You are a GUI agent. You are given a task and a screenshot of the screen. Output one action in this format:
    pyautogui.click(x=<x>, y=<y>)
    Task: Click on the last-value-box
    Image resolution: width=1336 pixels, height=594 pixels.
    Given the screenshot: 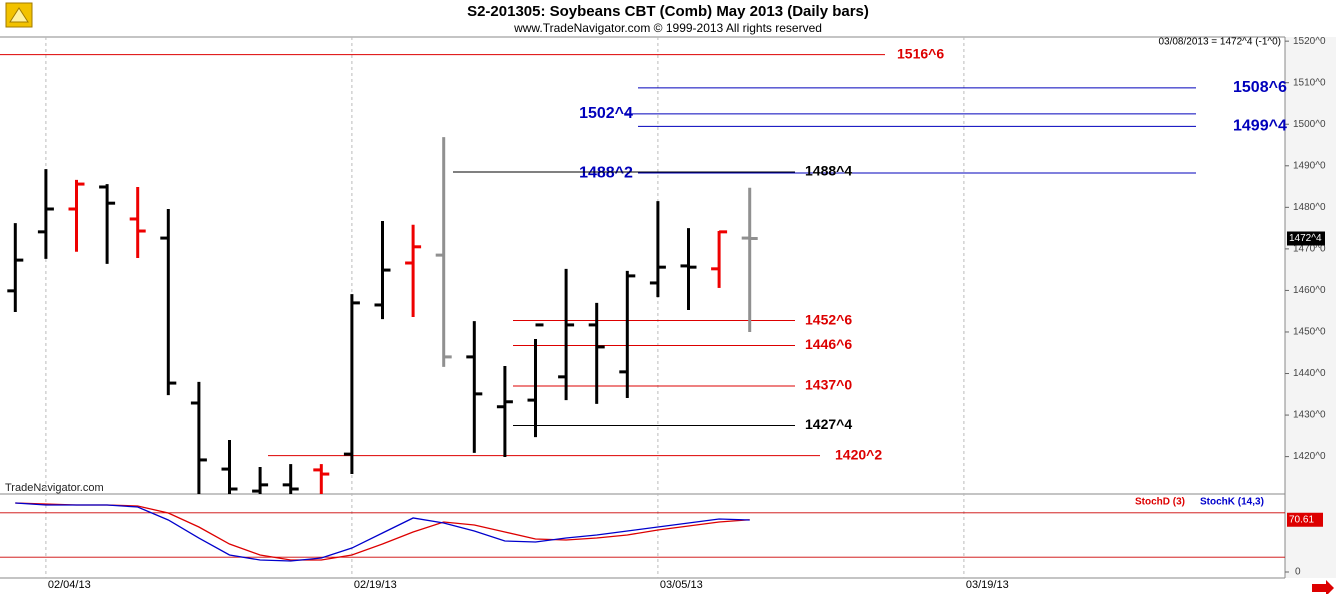 What is the action you would take?
    pyautogui.click(x=1305, y=519)
    